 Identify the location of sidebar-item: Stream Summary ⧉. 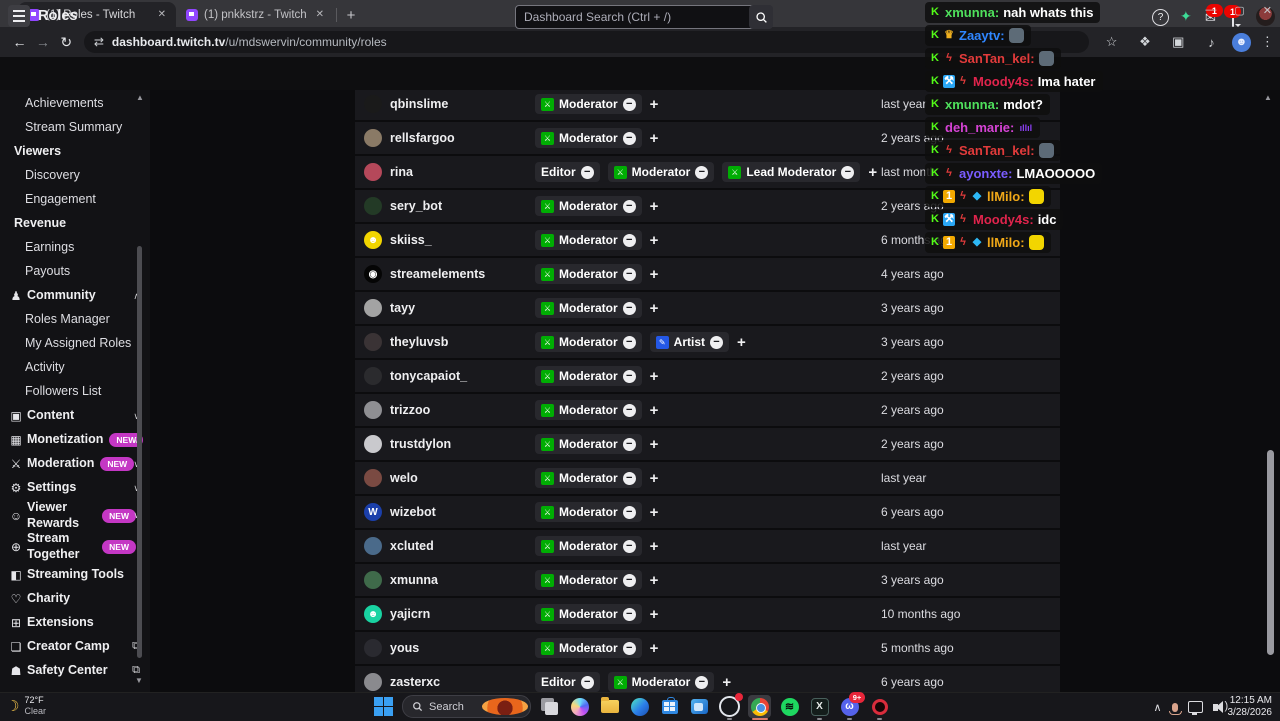
(75, 128).